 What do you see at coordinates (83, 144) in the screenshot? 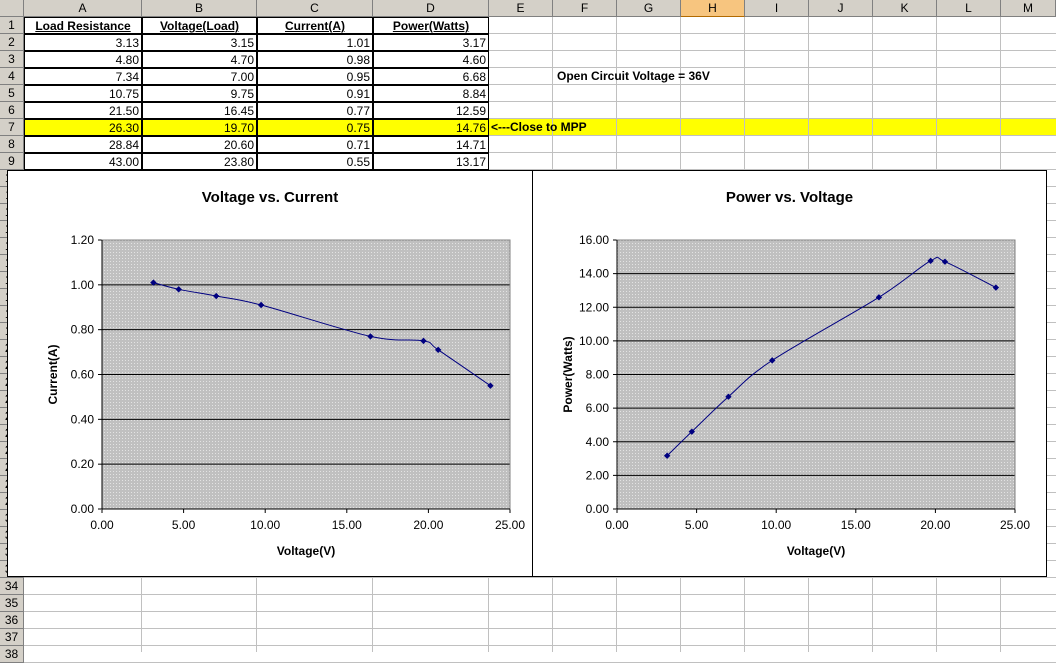
I see `table-data-cell: 28.84` at bounding box center [83, 144].